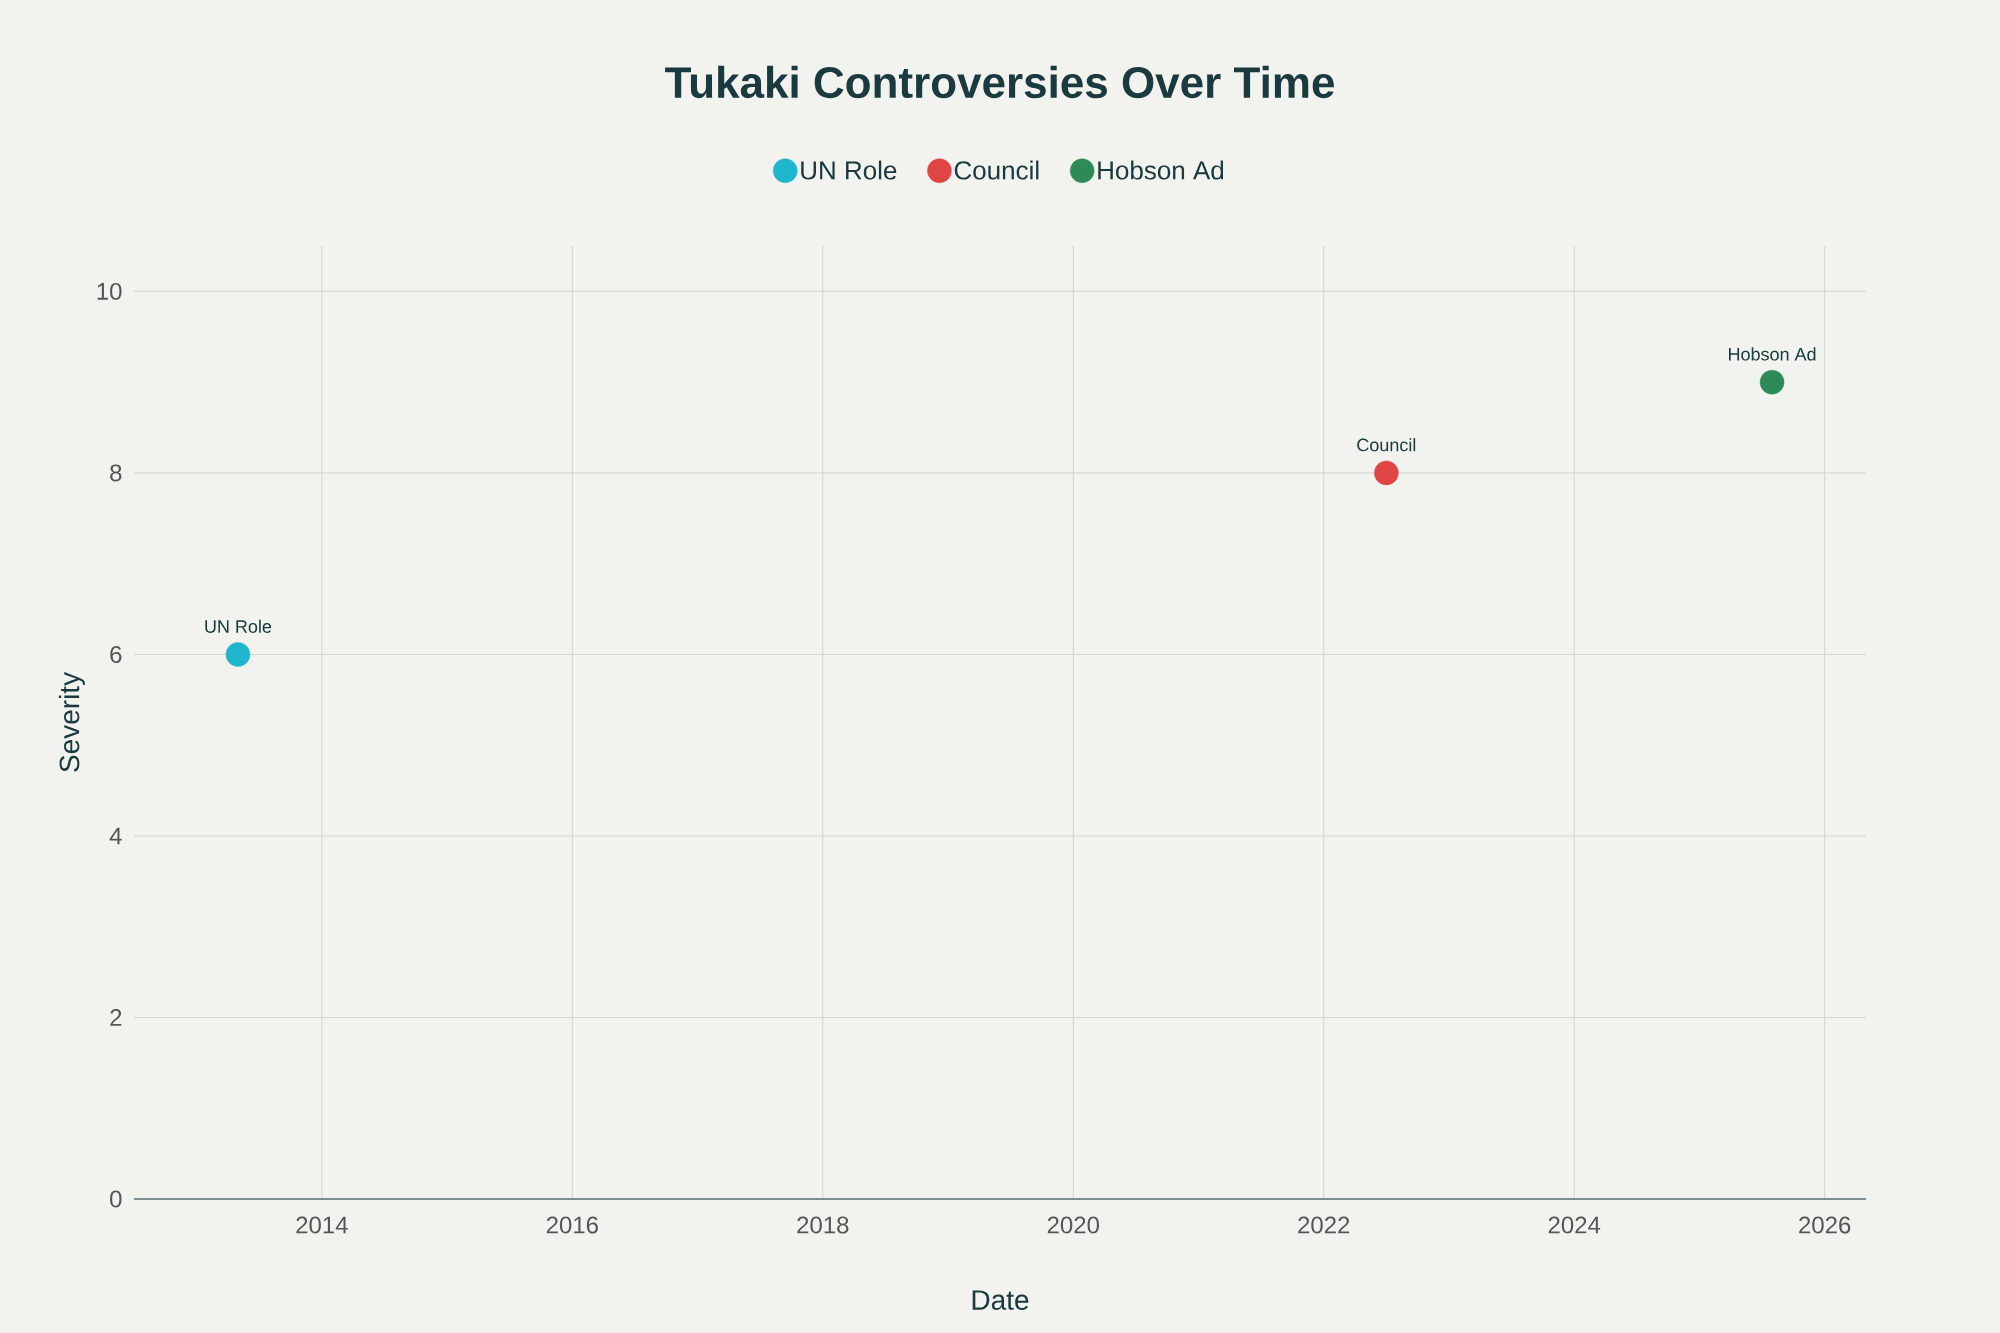 The image size is (2000, 1333). What do you see at coordinates (1825, 1225) in the screenshot?
I see `x-tick-label: 2026` at bounding box center [1825, 1225].